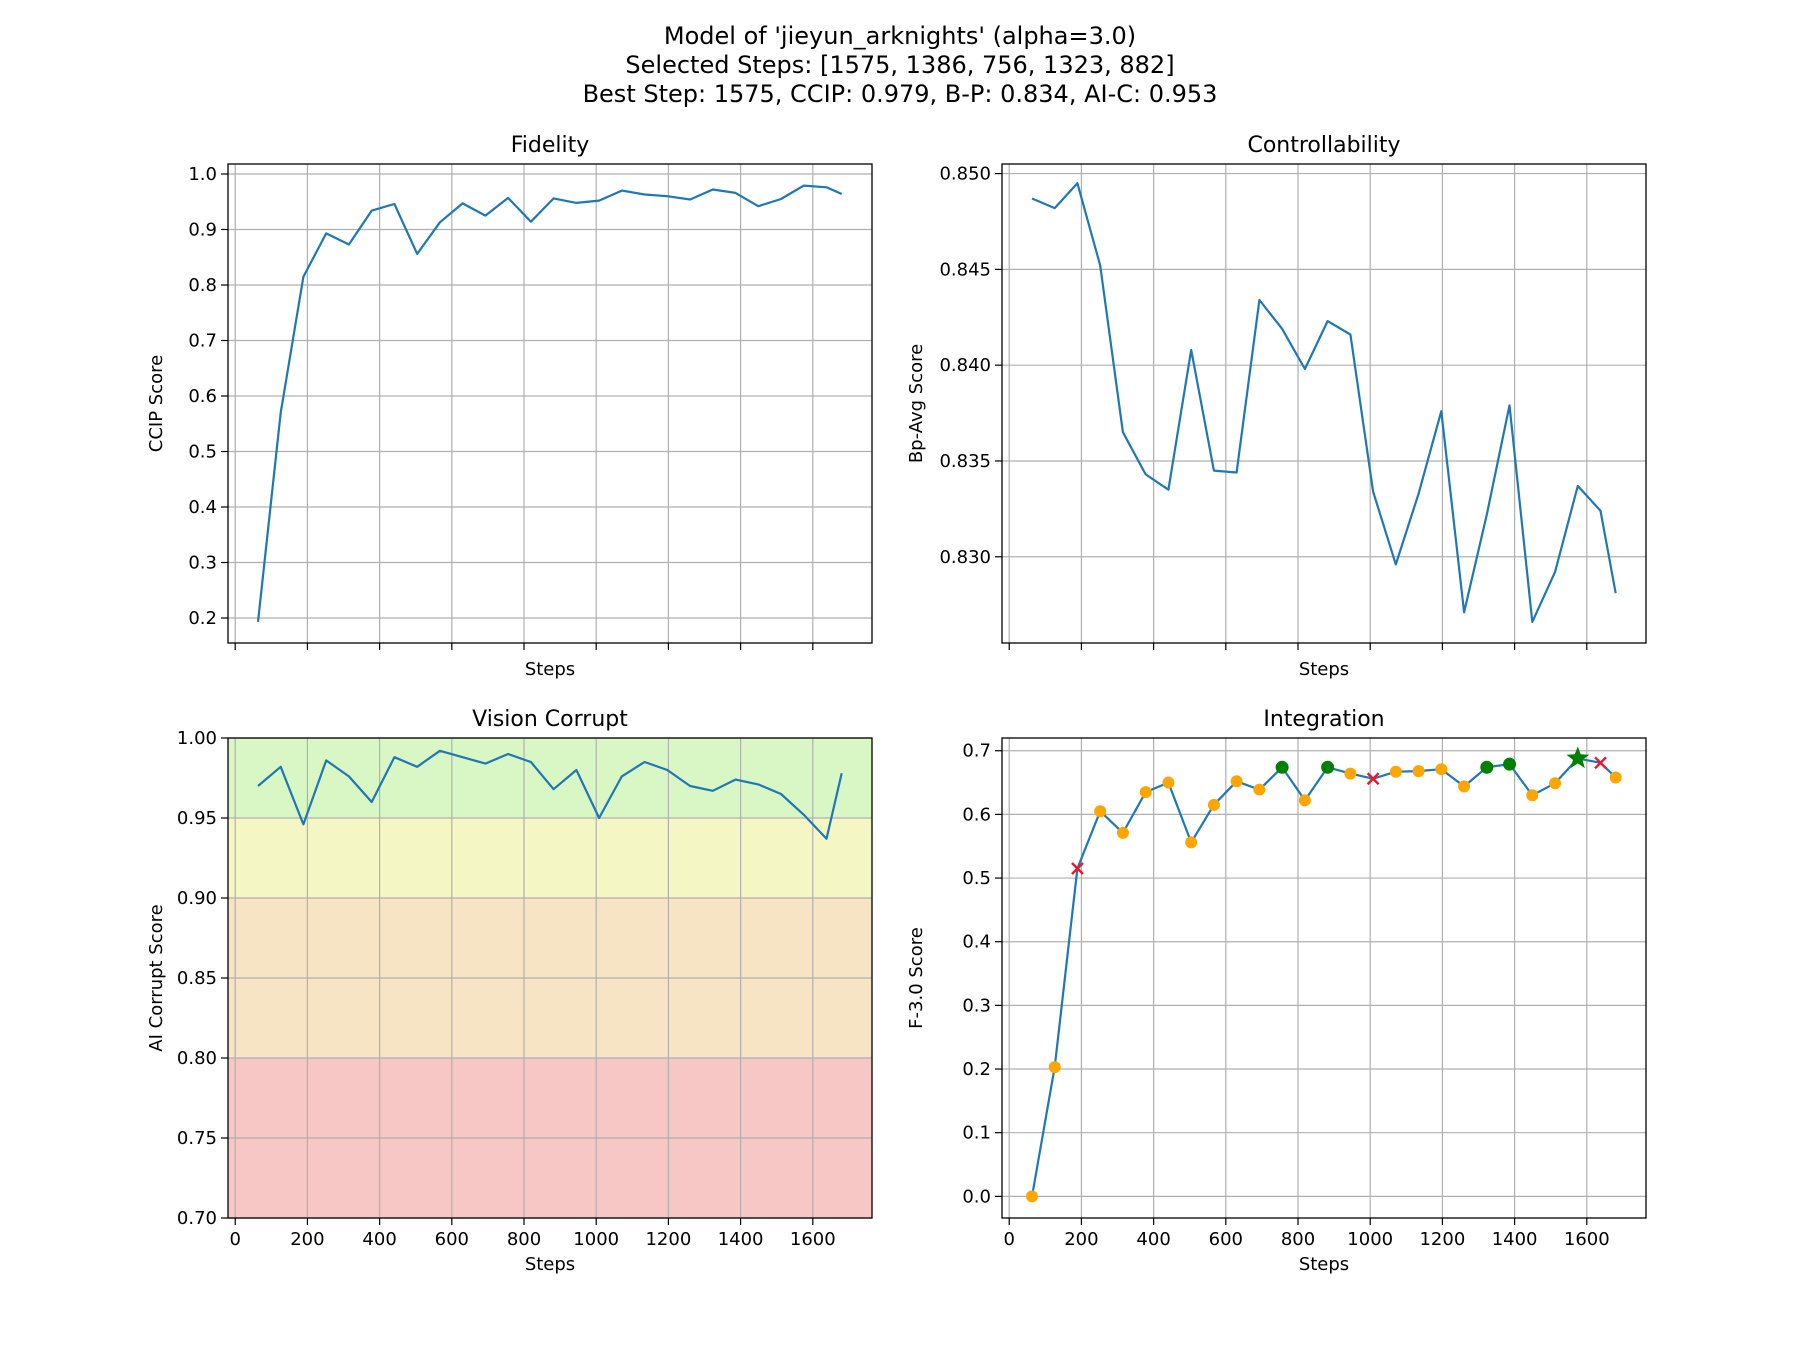 The height and width of the screenshot is (1350, 1800). I want to click on subplot-title: Fidelity, so click(550, 145).